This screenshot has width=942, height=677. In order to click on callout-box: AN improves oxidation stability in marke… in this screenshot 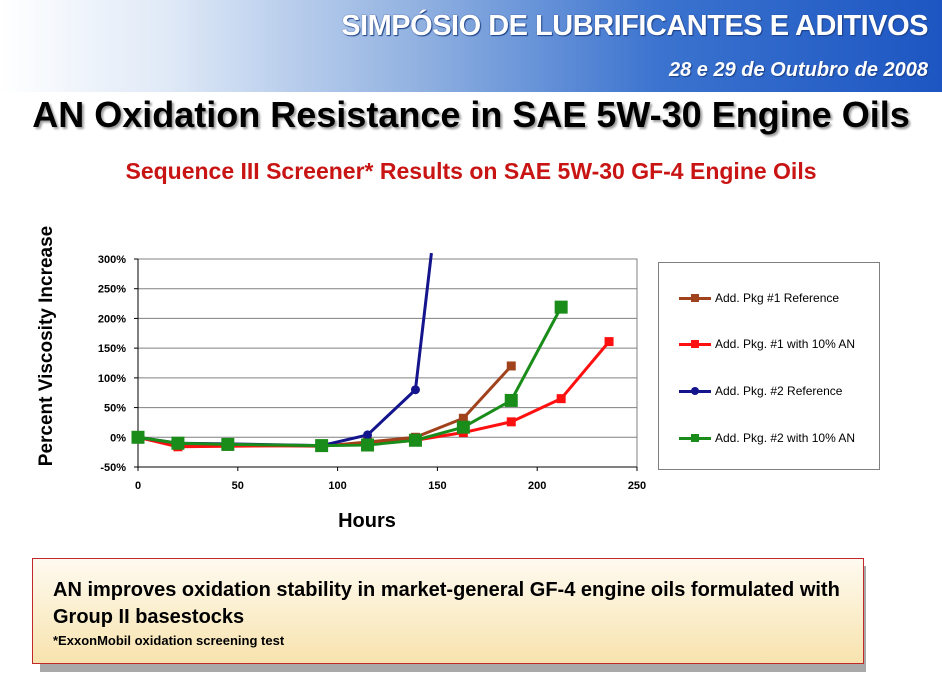, I will do `click(448, 611)`.